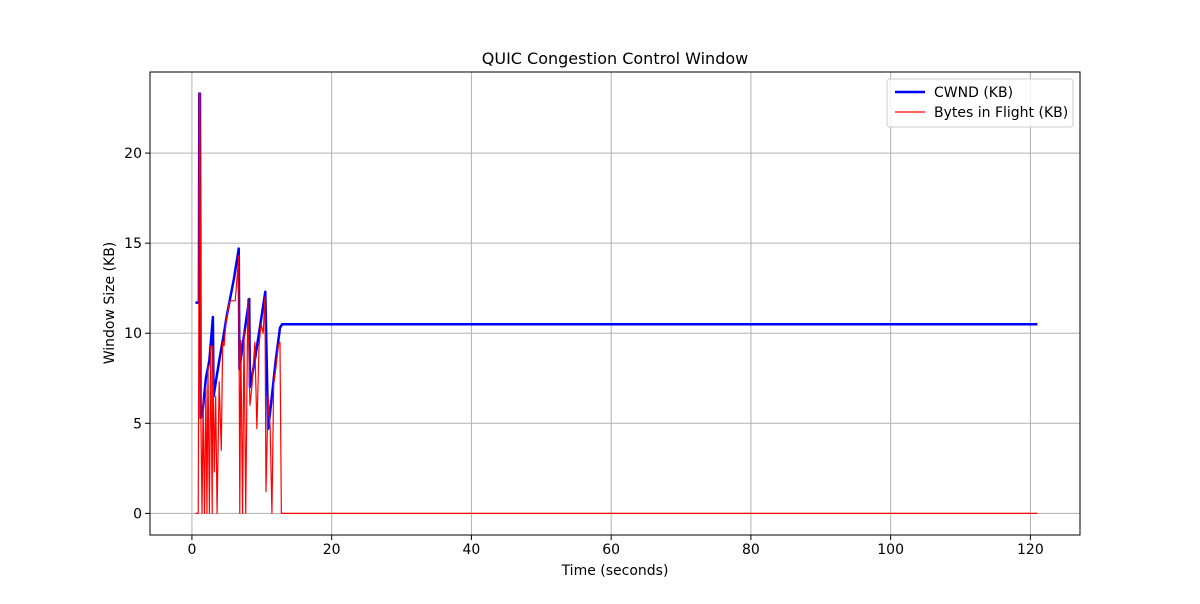 The image size is (1200, 604). Describe the element at coordinates (615, 571) in the screenshot. I see `x-axis-label: Time (seconds)` at that location.